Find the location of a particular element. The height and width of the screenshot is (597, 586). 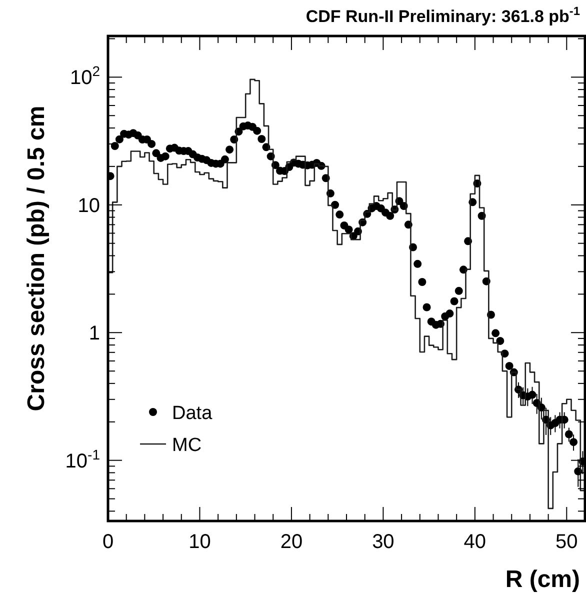

x-tick-label: 50 is located at coordinates (567, 542).